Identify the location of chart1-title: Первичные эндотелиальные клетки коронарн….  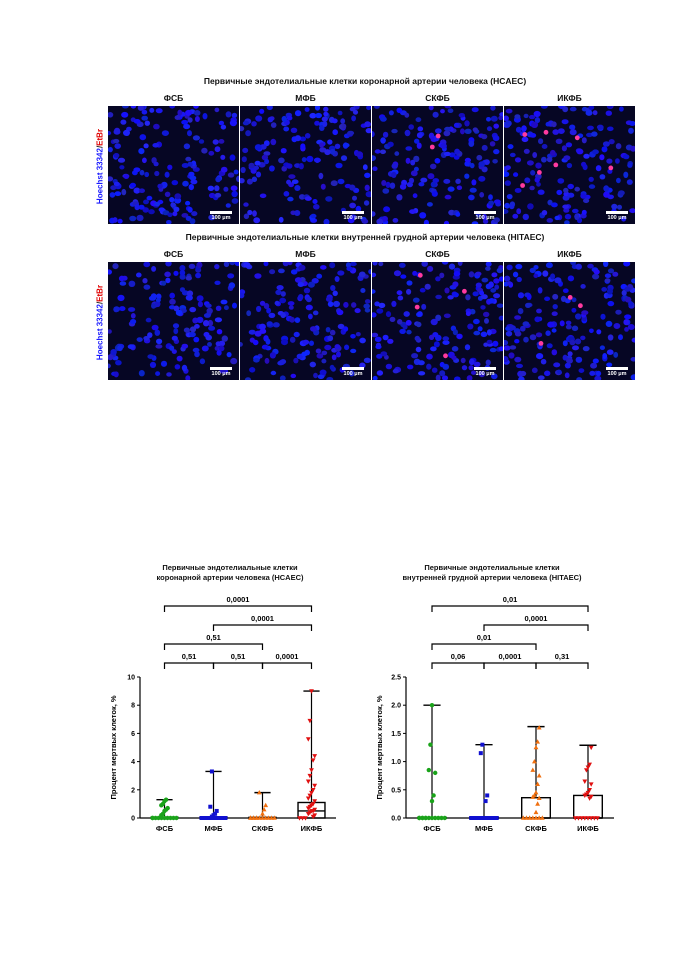
(230, 573).